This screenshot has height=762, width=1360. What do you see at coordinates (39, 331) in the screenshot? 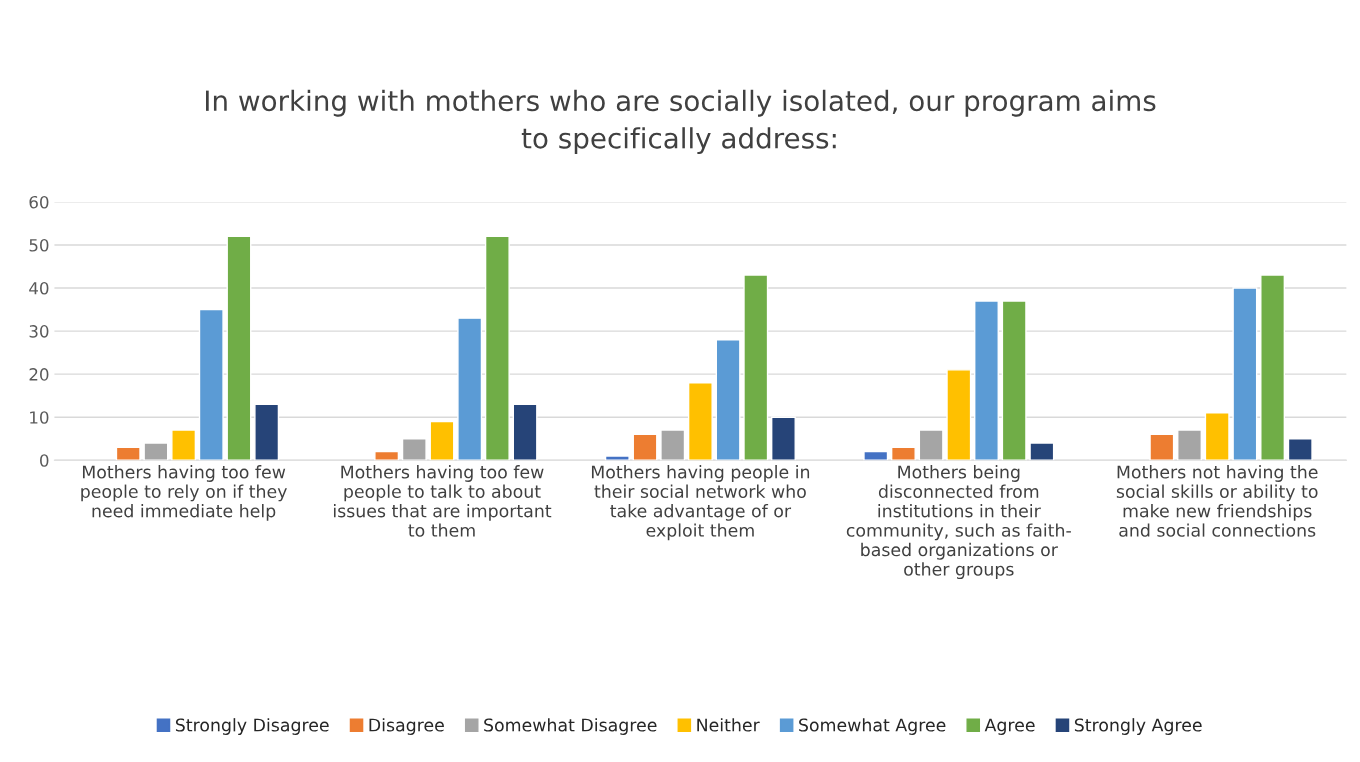
I see `y-tick-label: 30` at bounding box center [39, 331].